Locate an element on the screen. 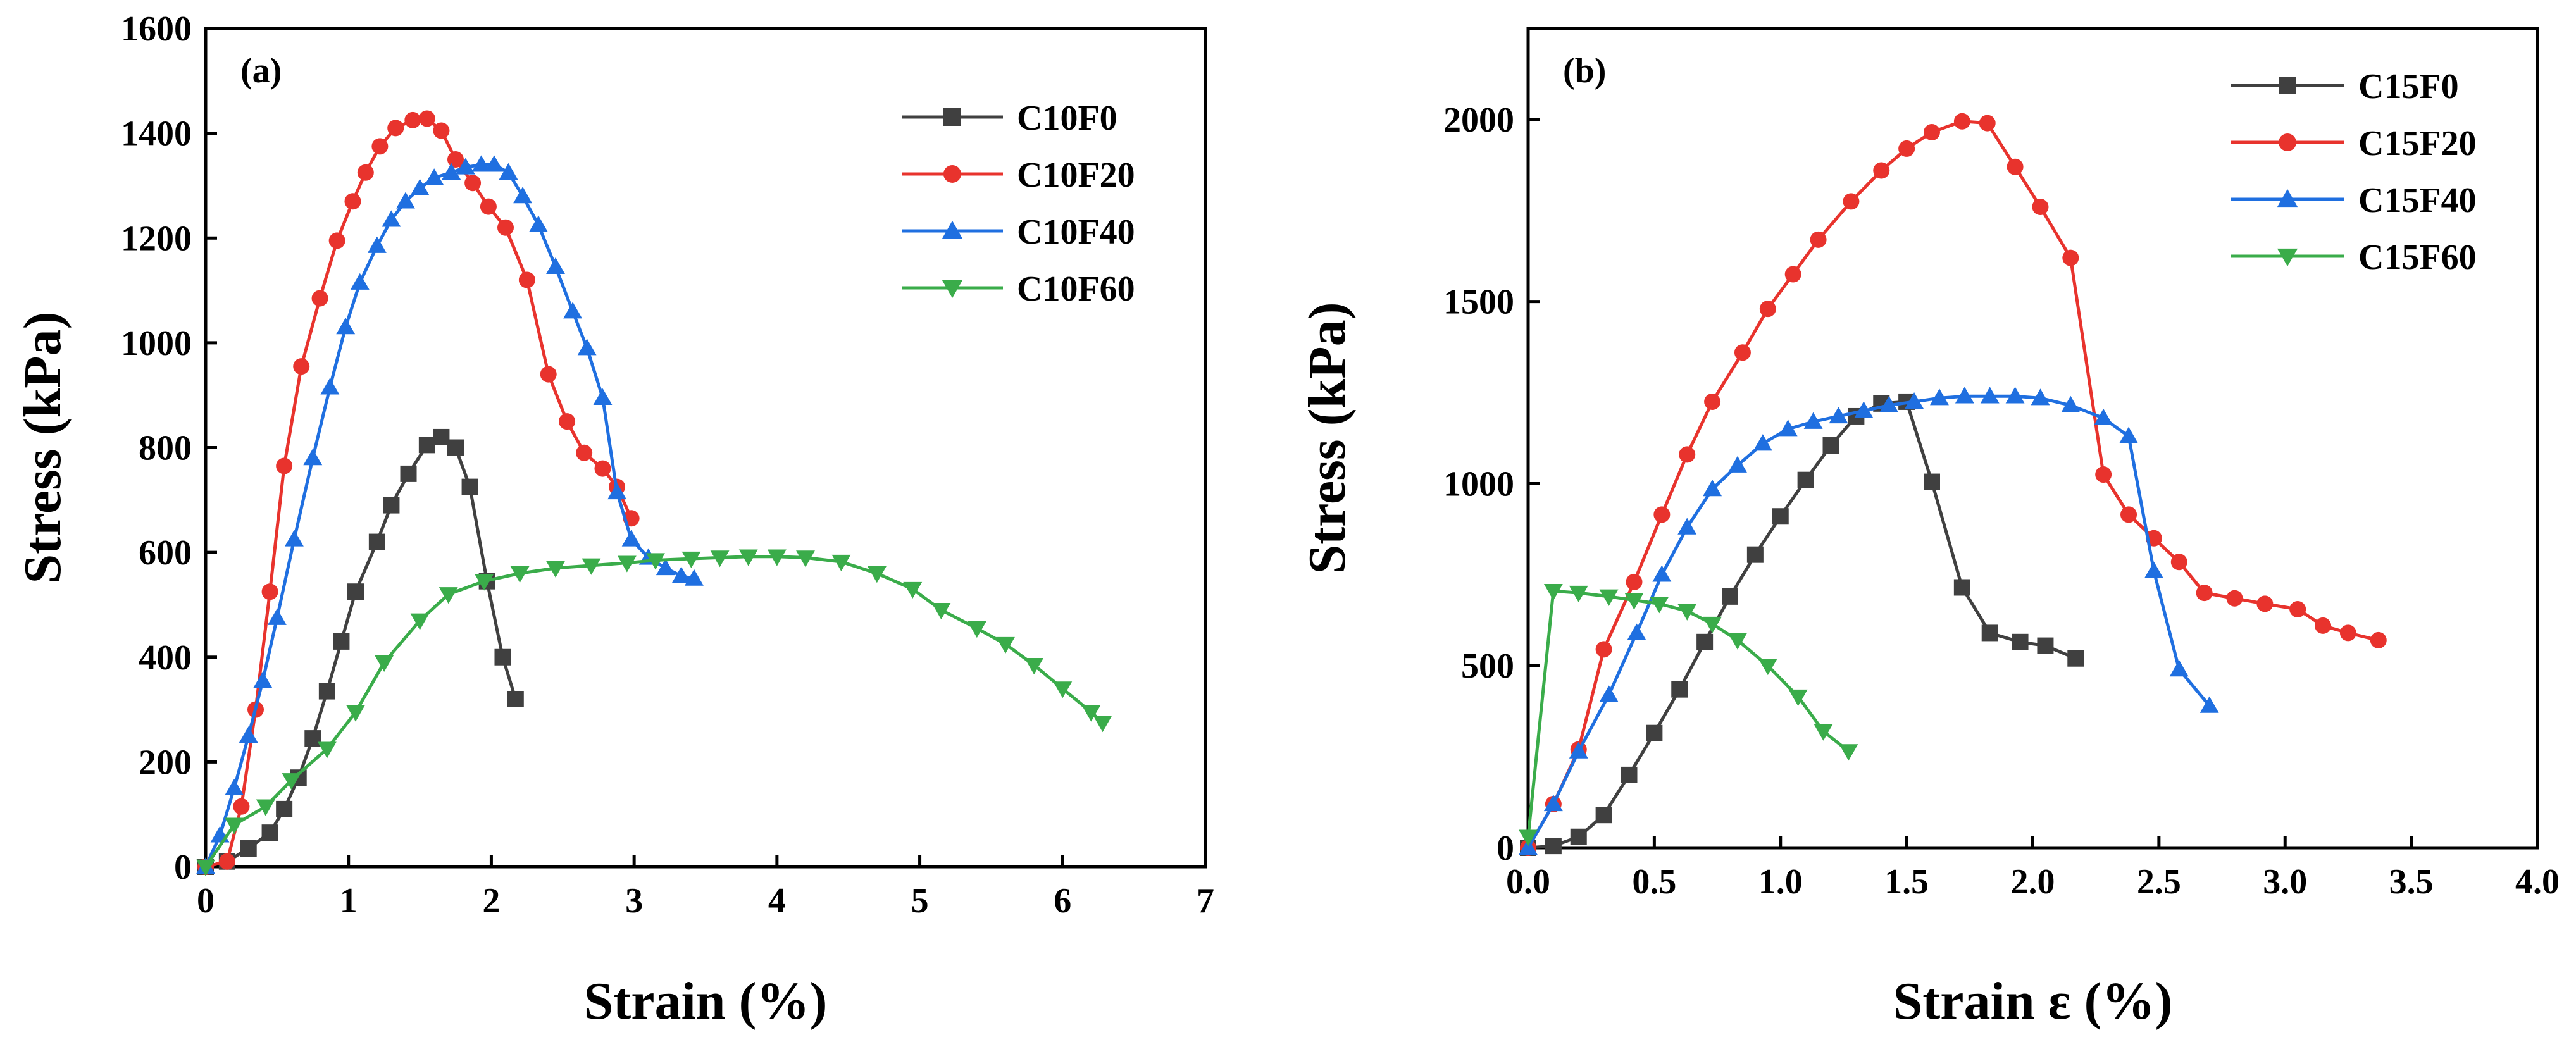  panel-label: (b) is located at coordinates (1584, 71).